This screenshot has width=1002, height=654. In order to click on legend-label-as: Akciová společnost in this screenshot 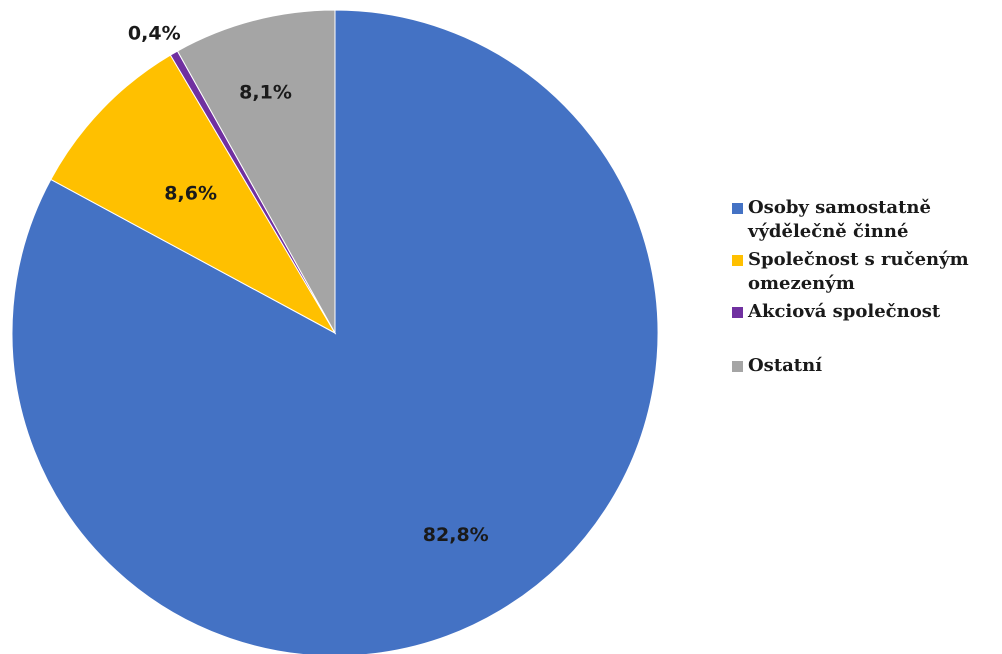, I will do `click(844, 311)`.